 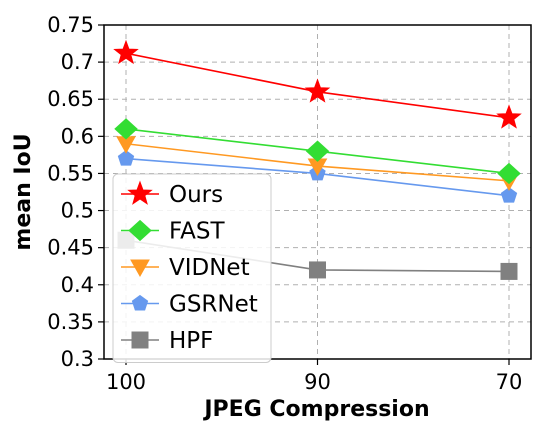 I want to click on x-tick-label: 100, so click(x=126, y=382).